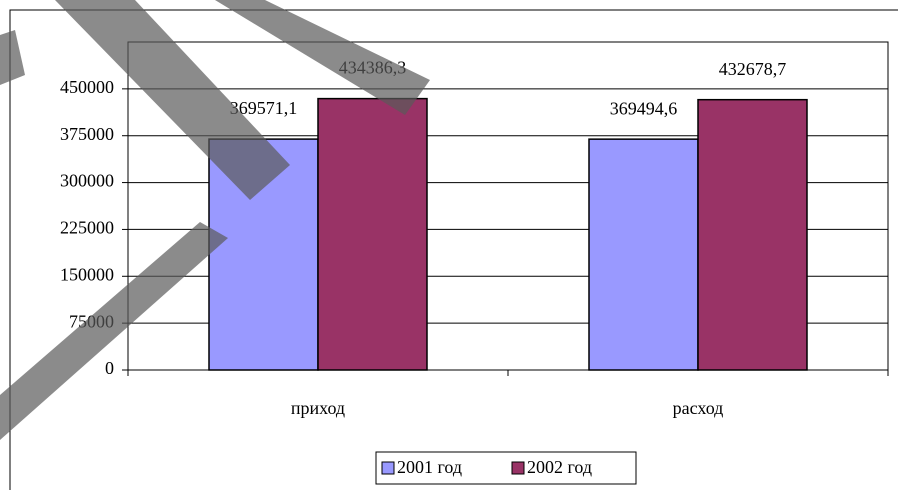 The image size is (898, 490). Describe the element at coordinates (429, 467) in the screenshot. I see `legend-label: 2001 год` at that location.